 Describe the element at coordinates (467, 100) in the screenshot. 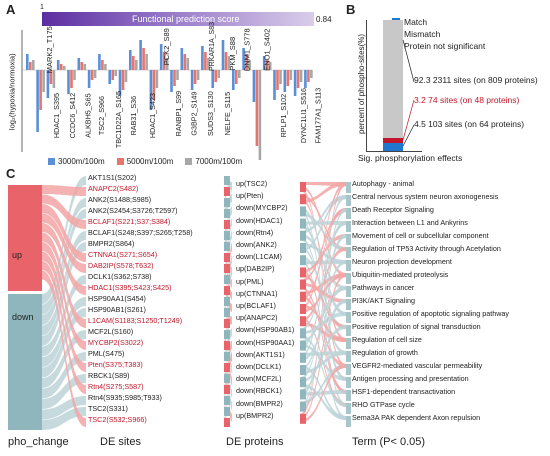

I see `annotation-mismatch: 3.2 74 sites (on 48 proteins)` at that location.